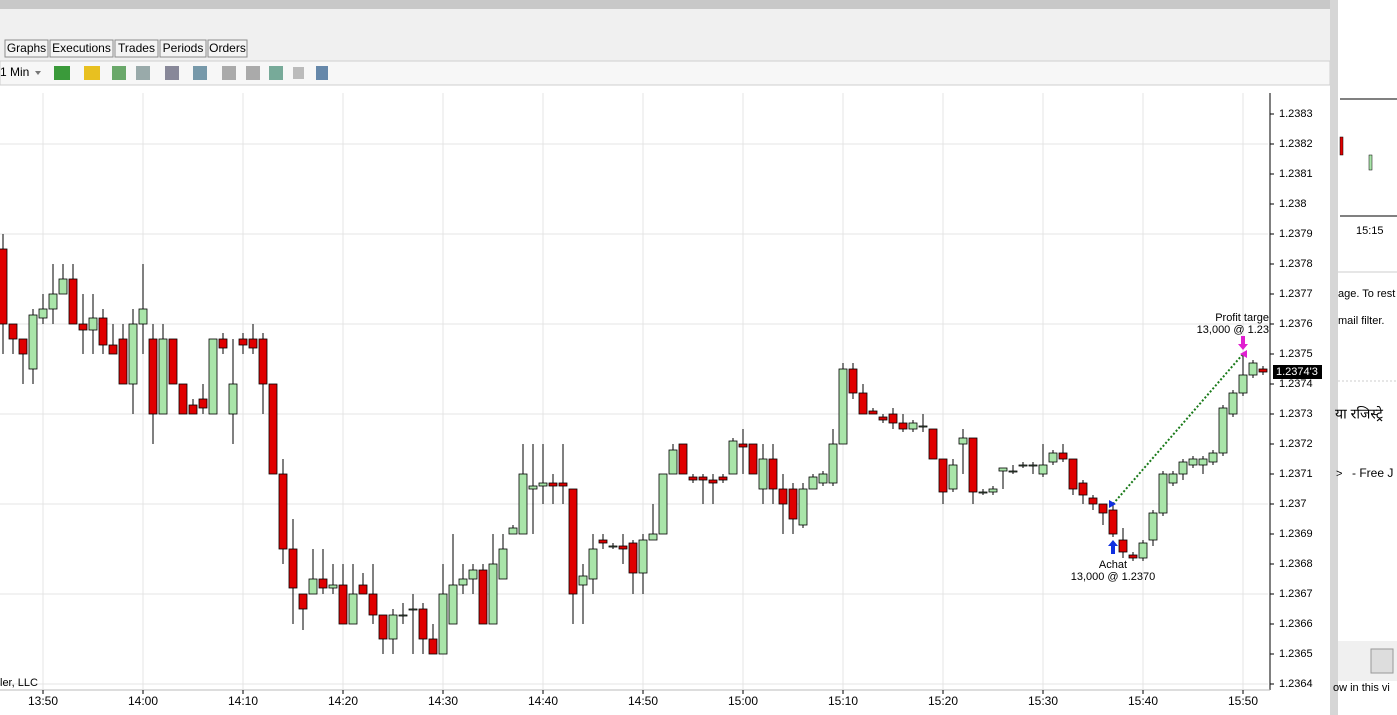 The image size is (1397, 715). What do you see at coordinates (1178, 429) in the screenshot?
I see `trade-line` at bounding box center [1178, 429].